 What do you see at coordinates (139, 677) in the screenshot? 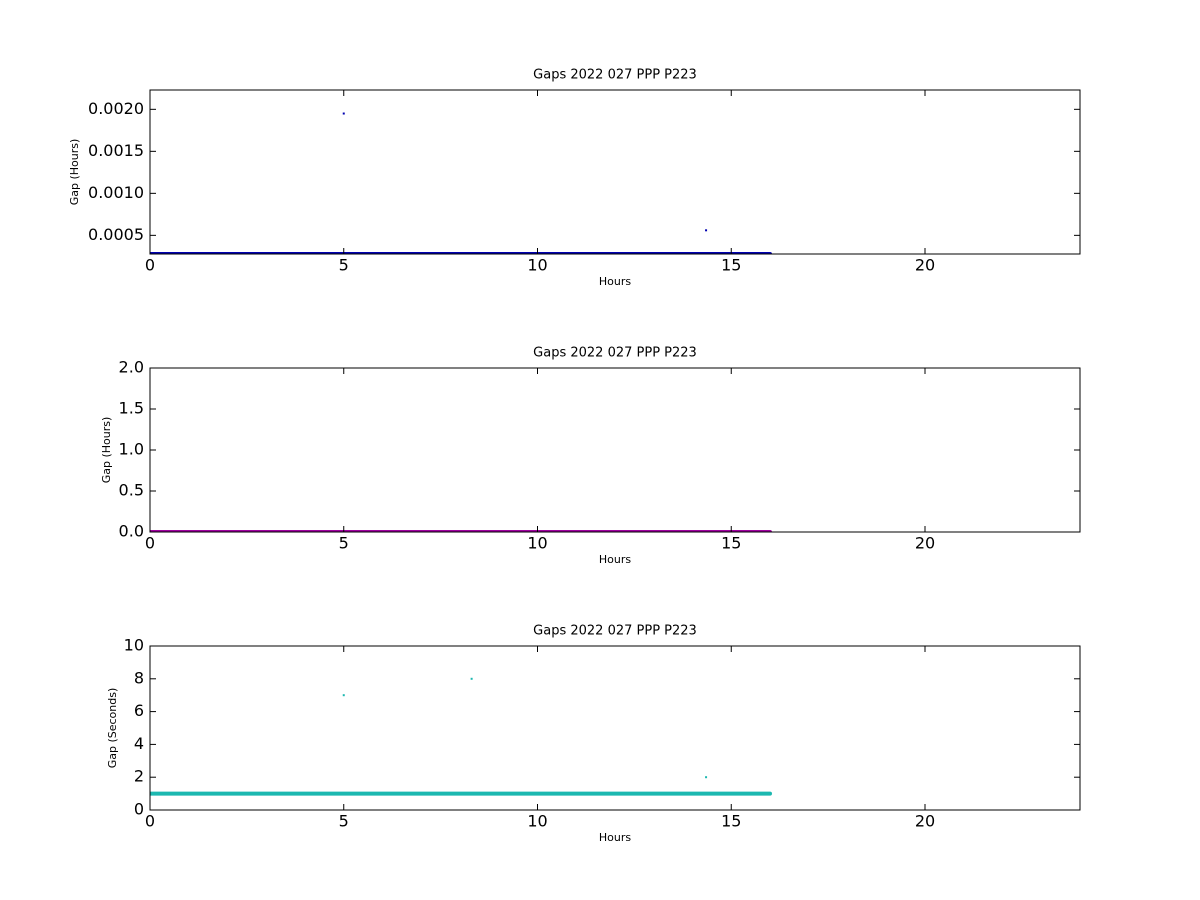
I see `y-tick-label: 8` at bounding box center [139, 677].